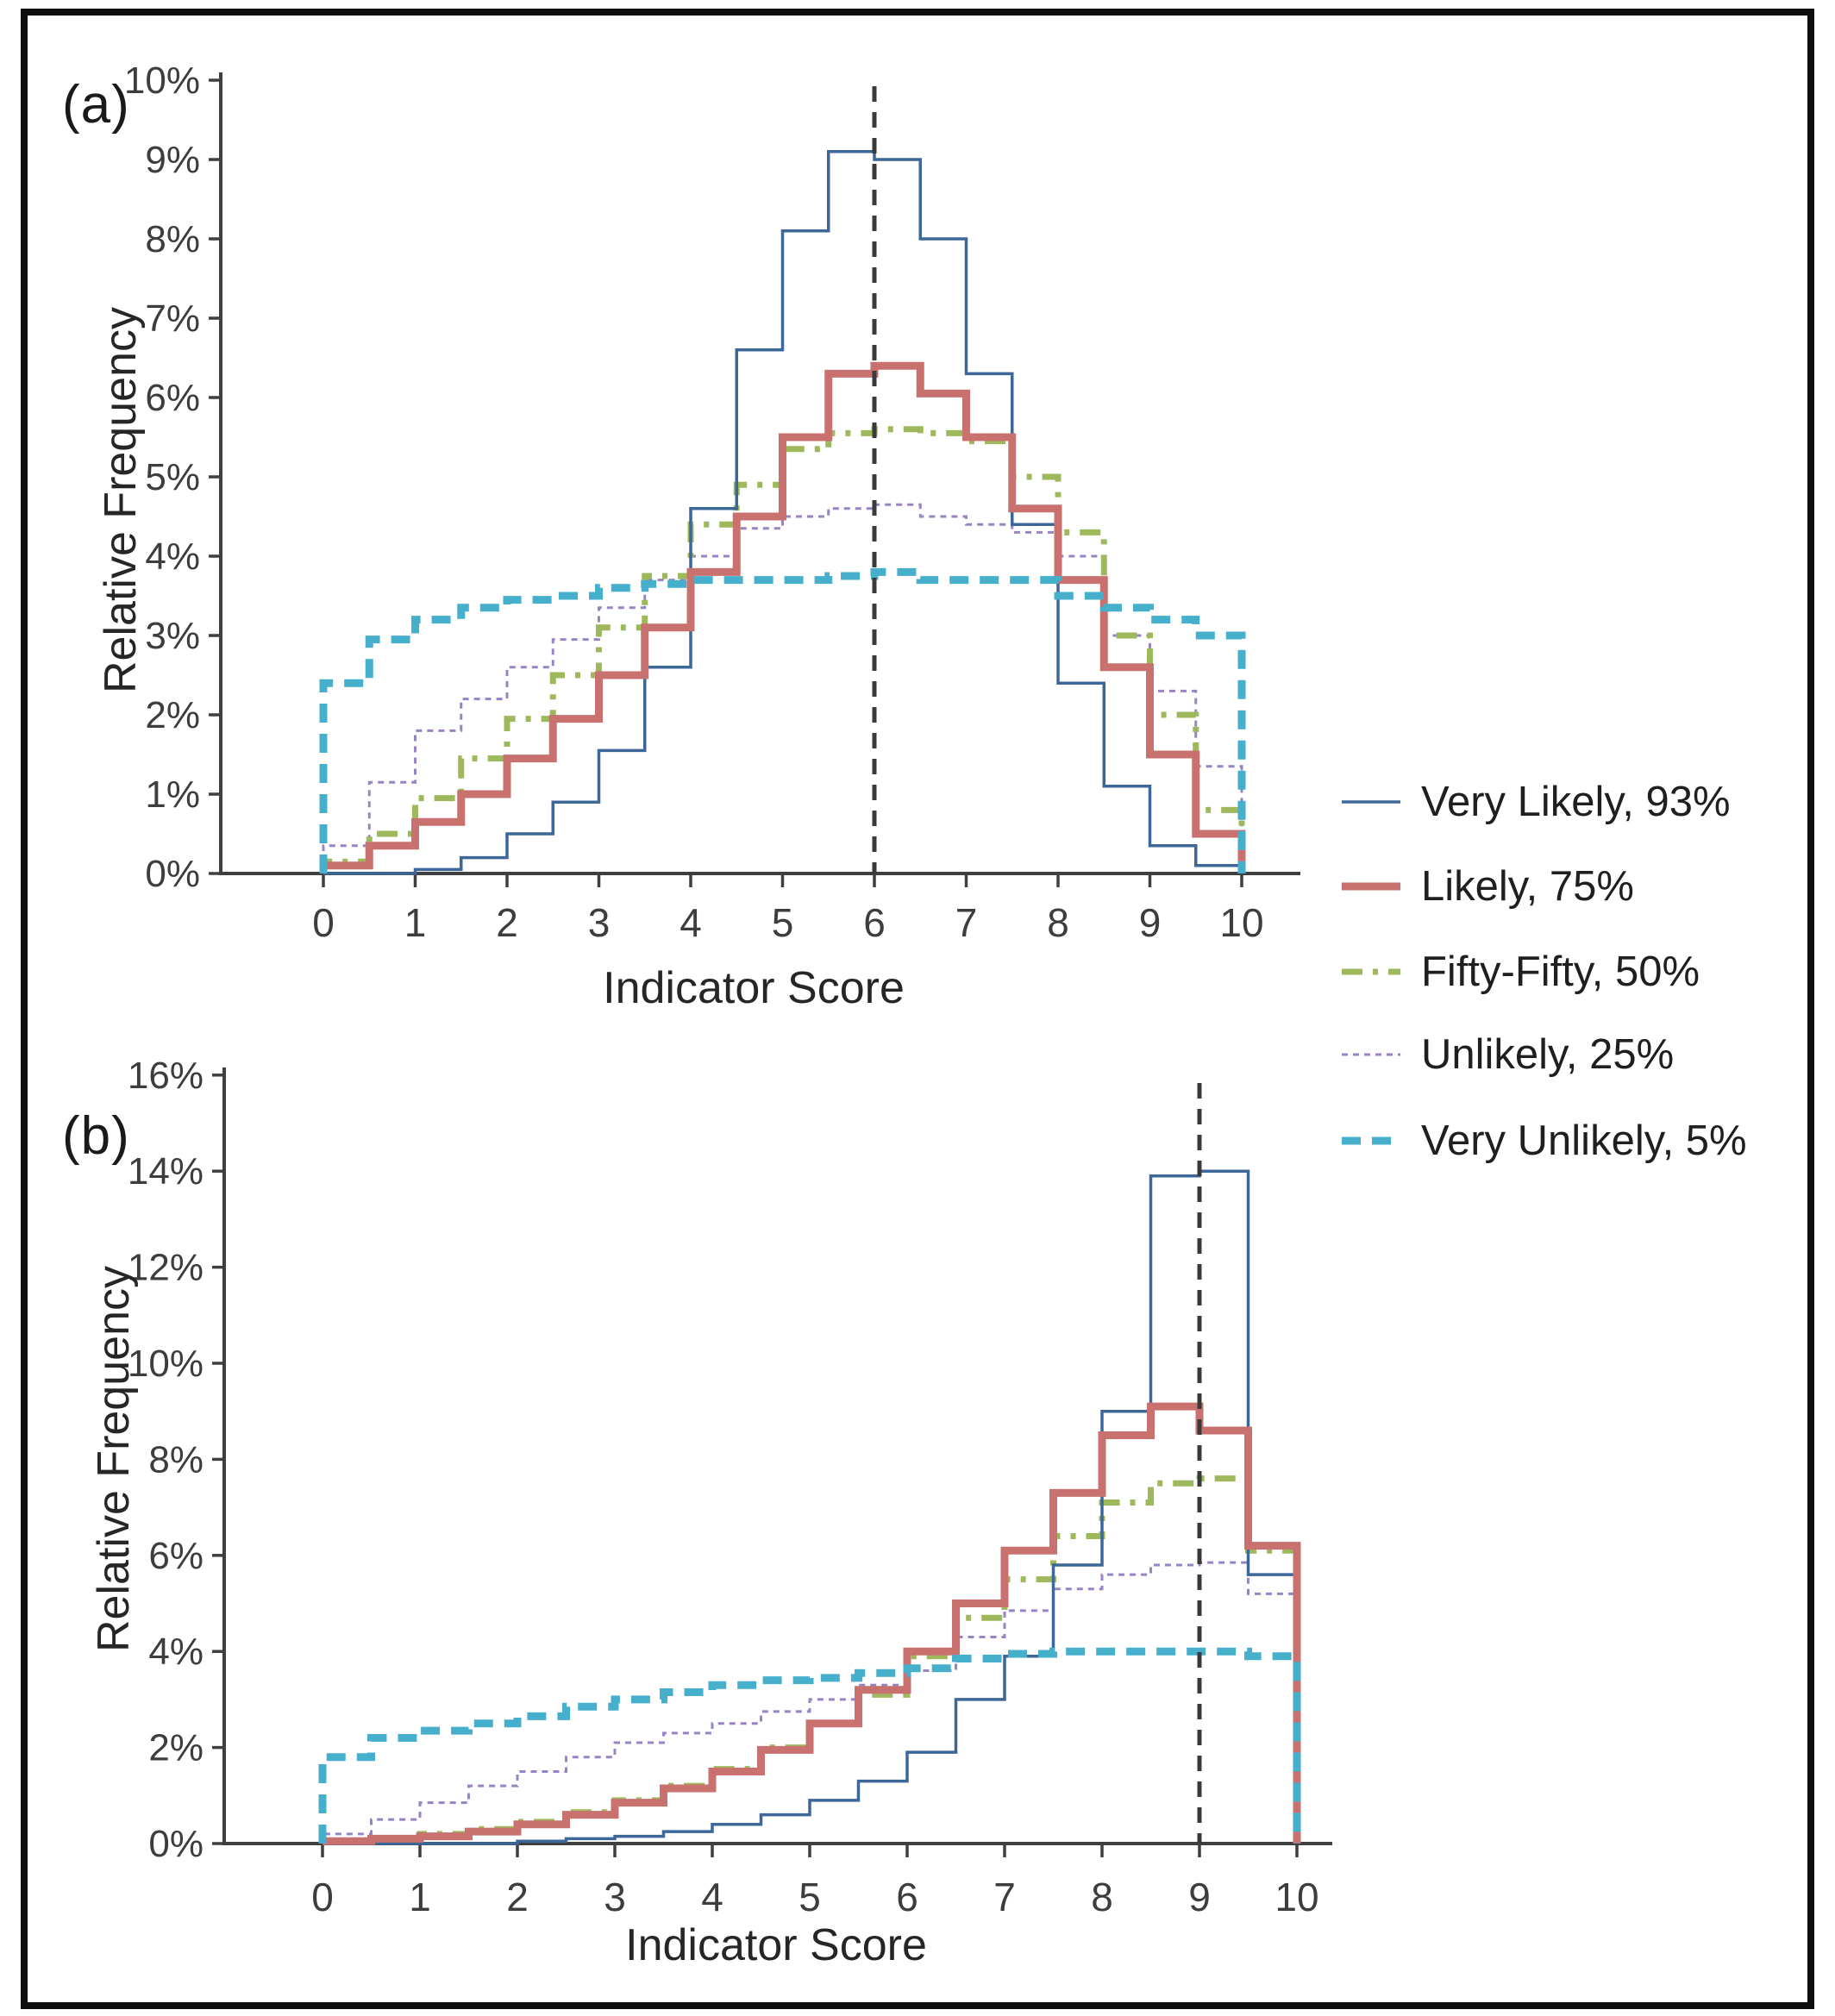 This screenshot has width=1835, height=2016. I want to click on legend-label-likely: Likely, 75%, so click(1527, 886).